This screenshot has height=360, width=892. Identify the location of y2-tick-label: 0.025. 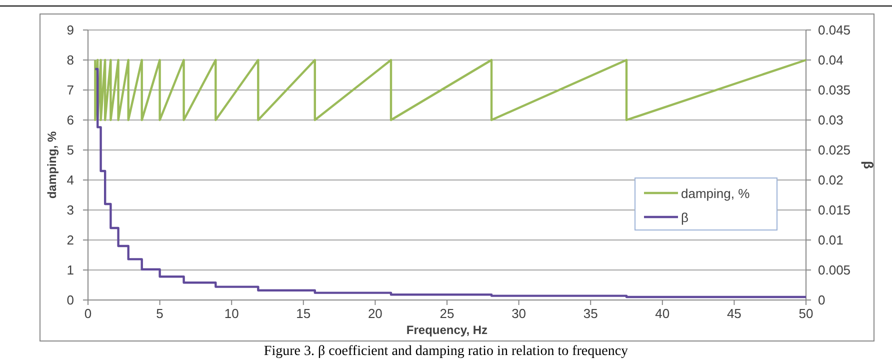
(834, 150).